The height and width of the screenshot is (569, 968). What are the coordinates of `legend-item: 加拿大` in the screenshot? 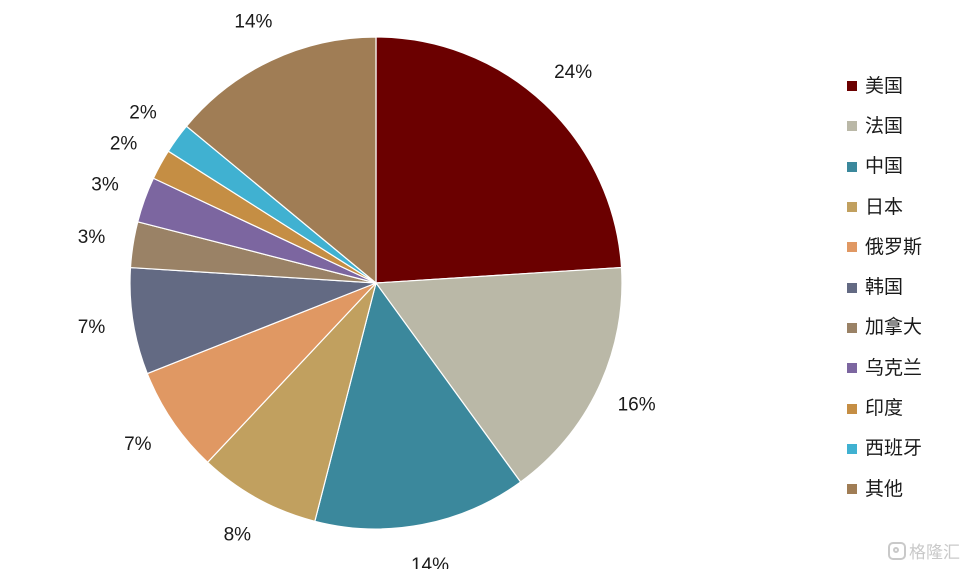 It's located at (902, 328).